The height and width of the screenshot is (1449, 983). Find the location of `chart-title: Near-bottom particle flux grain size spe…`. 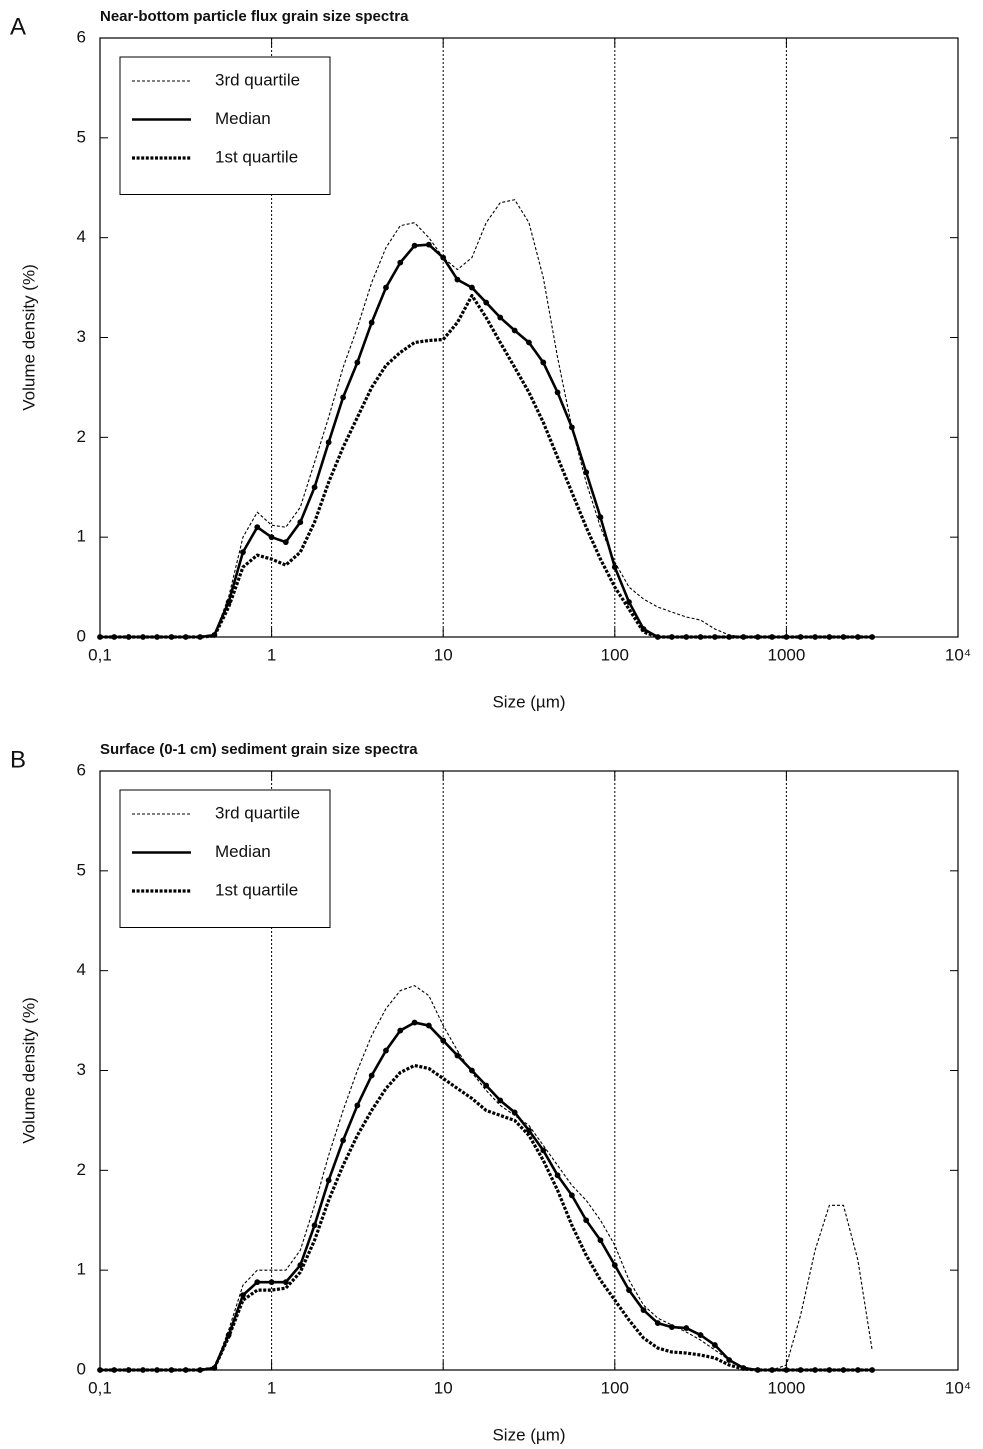

chart-title: Near-bottom particle flux grain size spe… is located at coordinates (254, 16).